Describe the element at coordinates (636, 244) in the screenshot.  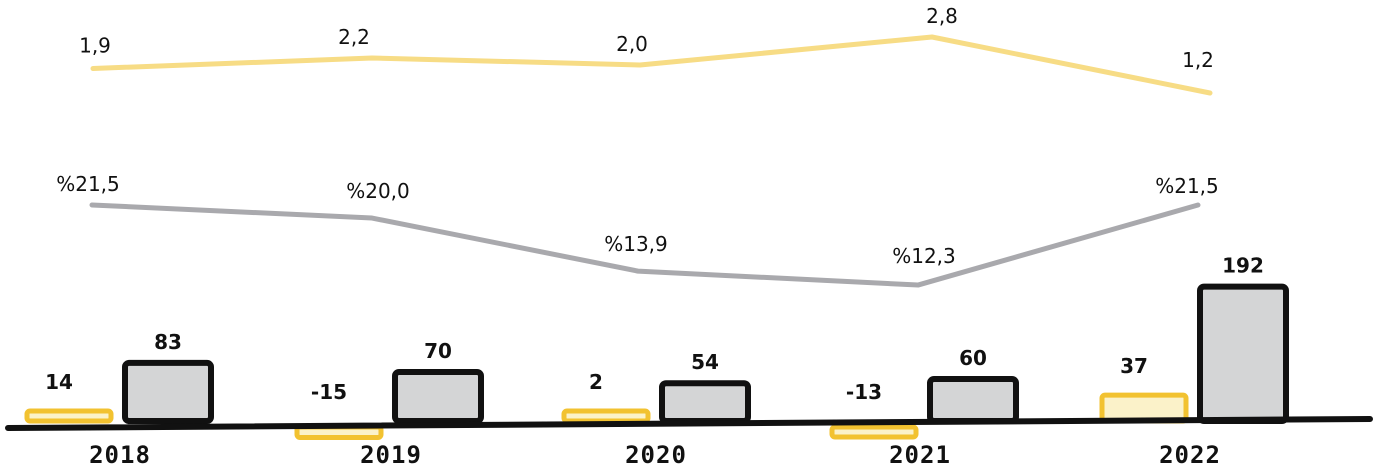
I see `line-mid-label-2020: %13,9` at that location.